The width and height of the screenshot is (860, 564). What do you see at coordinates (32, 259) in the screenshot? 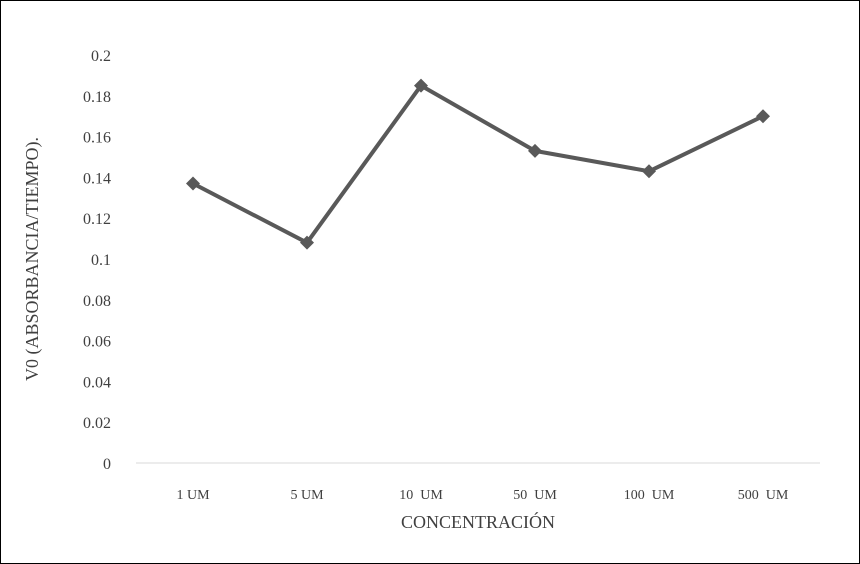
I see `y-axis-title: V0 (ABSORBANCIA/TIEMPO).` at bounding box center [32, 259].